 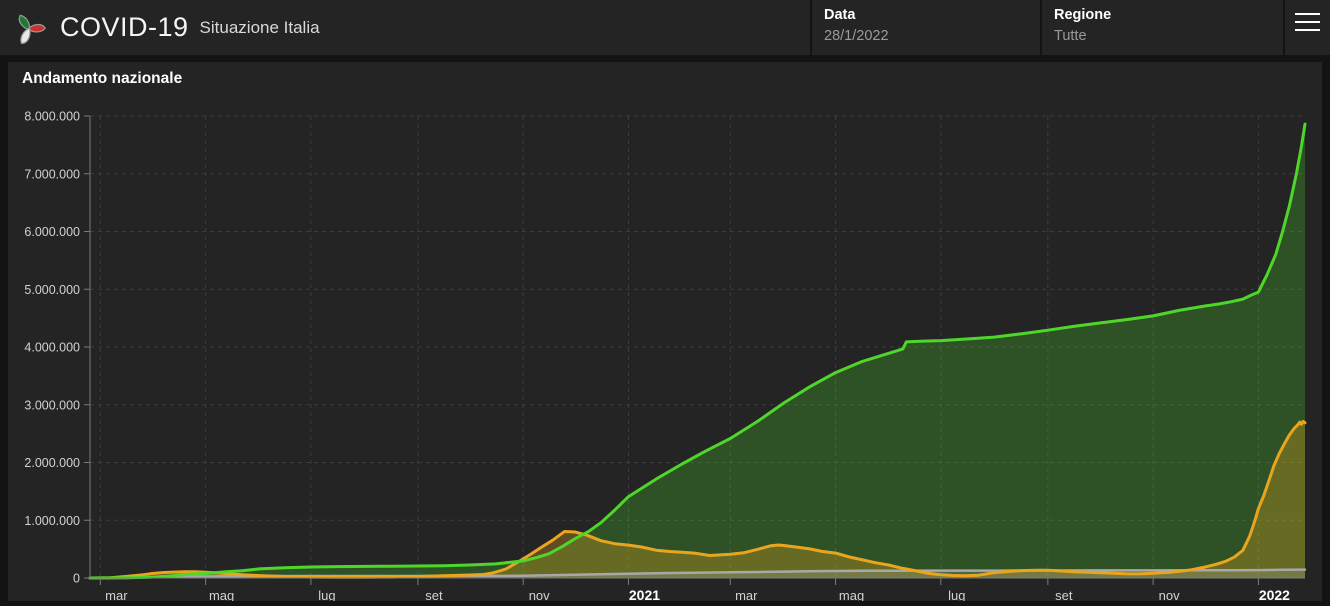 I want to click on app-title: COVID-19, so click(x=124, y=27).